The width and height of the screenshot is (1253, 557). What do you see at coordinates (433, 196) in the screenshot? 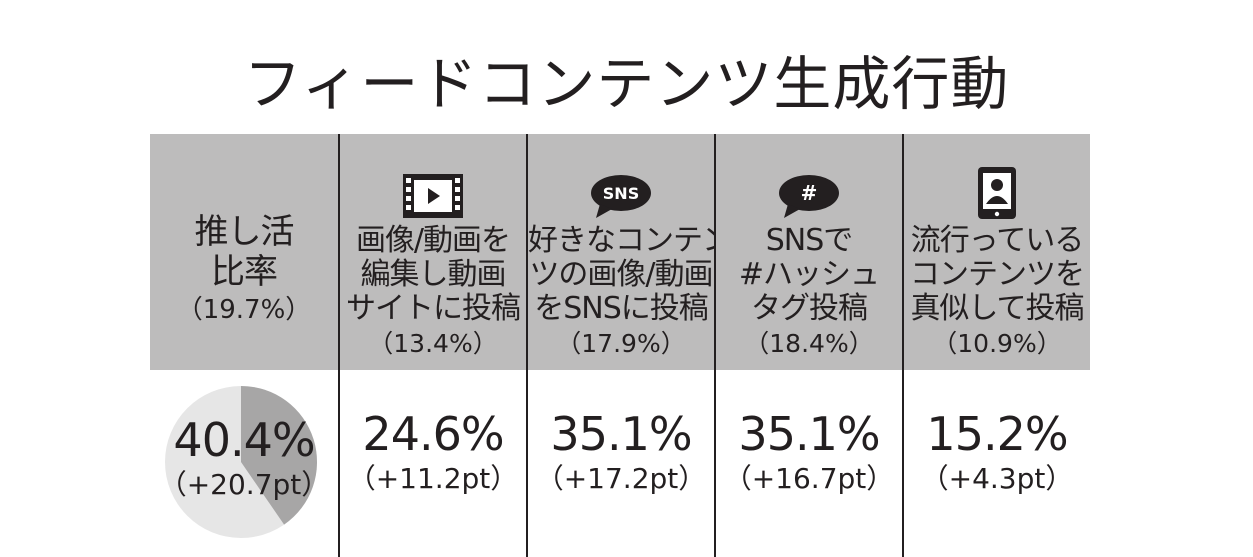
I see `film-strip-play-icon` at bounding box center [433, 196].